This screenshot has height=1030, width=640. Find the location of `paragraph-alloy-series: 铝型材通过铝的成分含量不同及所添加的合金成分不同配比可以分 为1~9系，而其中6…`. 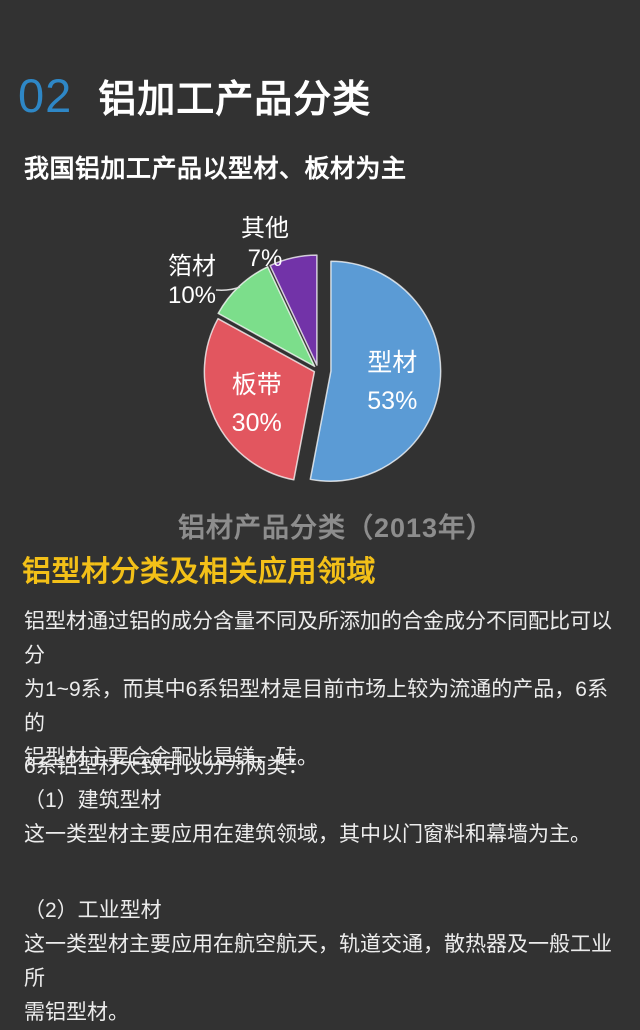

paragraph-alloy-series: 铝型材通过铝的成分含量不同及所添加的合金成分不同配比可以分 为1~9系，而其中6… is located at coordinates (318, 689).